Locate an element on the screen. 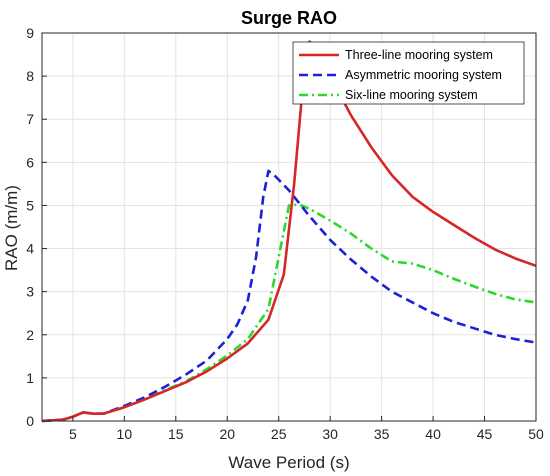 This screenshot has height=476, width=550. chart-title: Surge RAO is located at coordinates (289, 18).